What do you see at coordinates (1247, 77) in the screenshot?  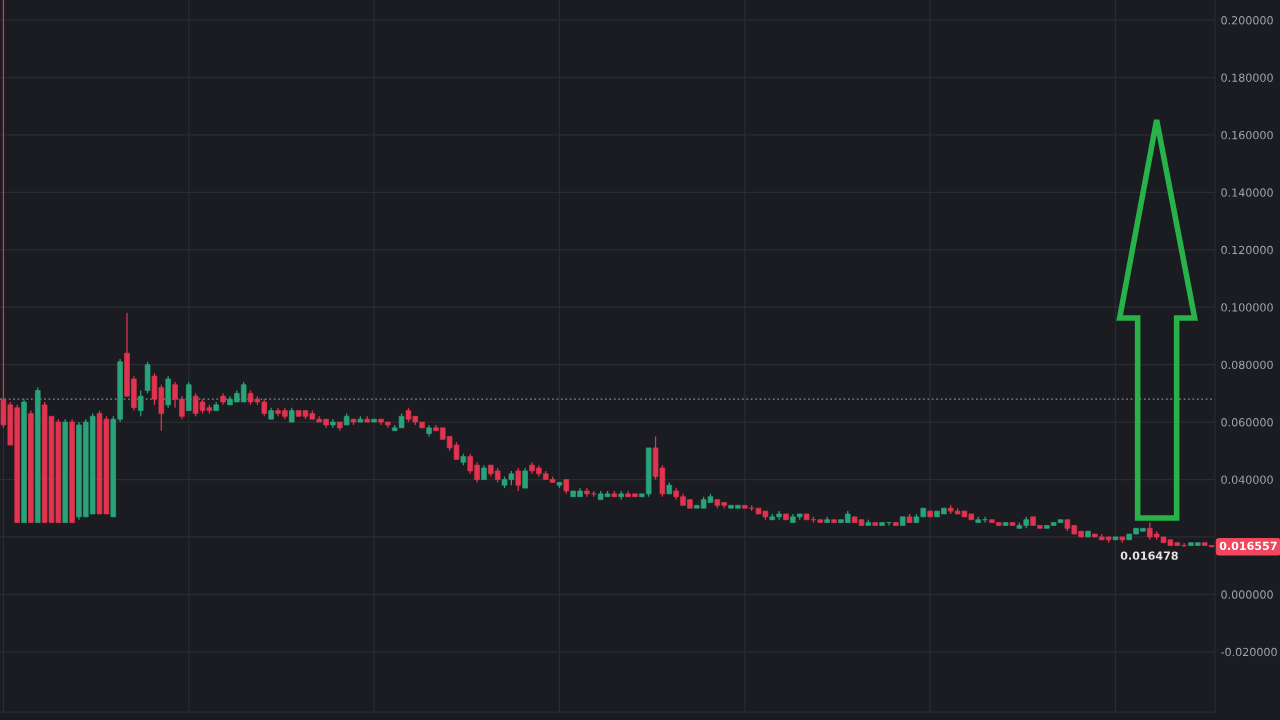 I see `y-tick-label: 0.180000` at bounding box center [1247, 77].